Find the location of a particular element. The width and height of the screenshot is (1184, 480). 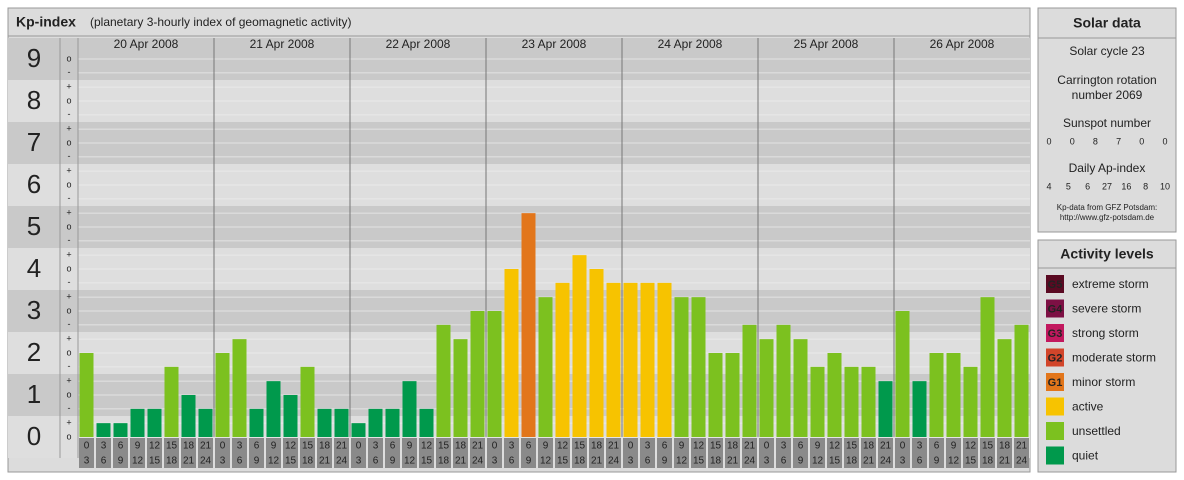

y-tick-label: 3 is located at coordinates (34, 310).